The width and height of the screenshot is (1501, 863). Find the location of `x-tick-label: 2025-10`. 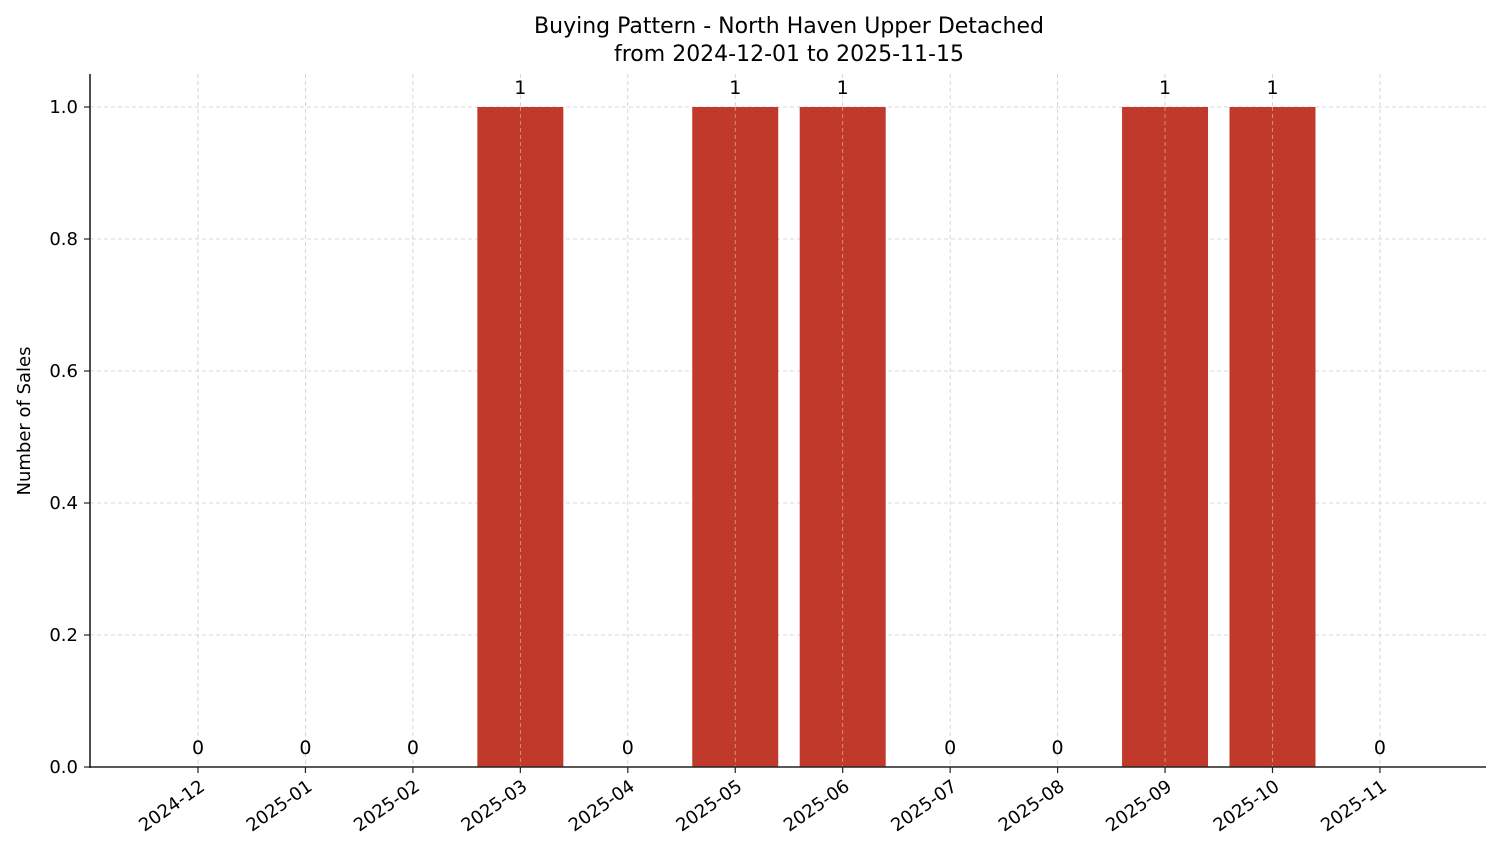

x-tick-label: 2025-10 is located at coordinates (1247, 806).